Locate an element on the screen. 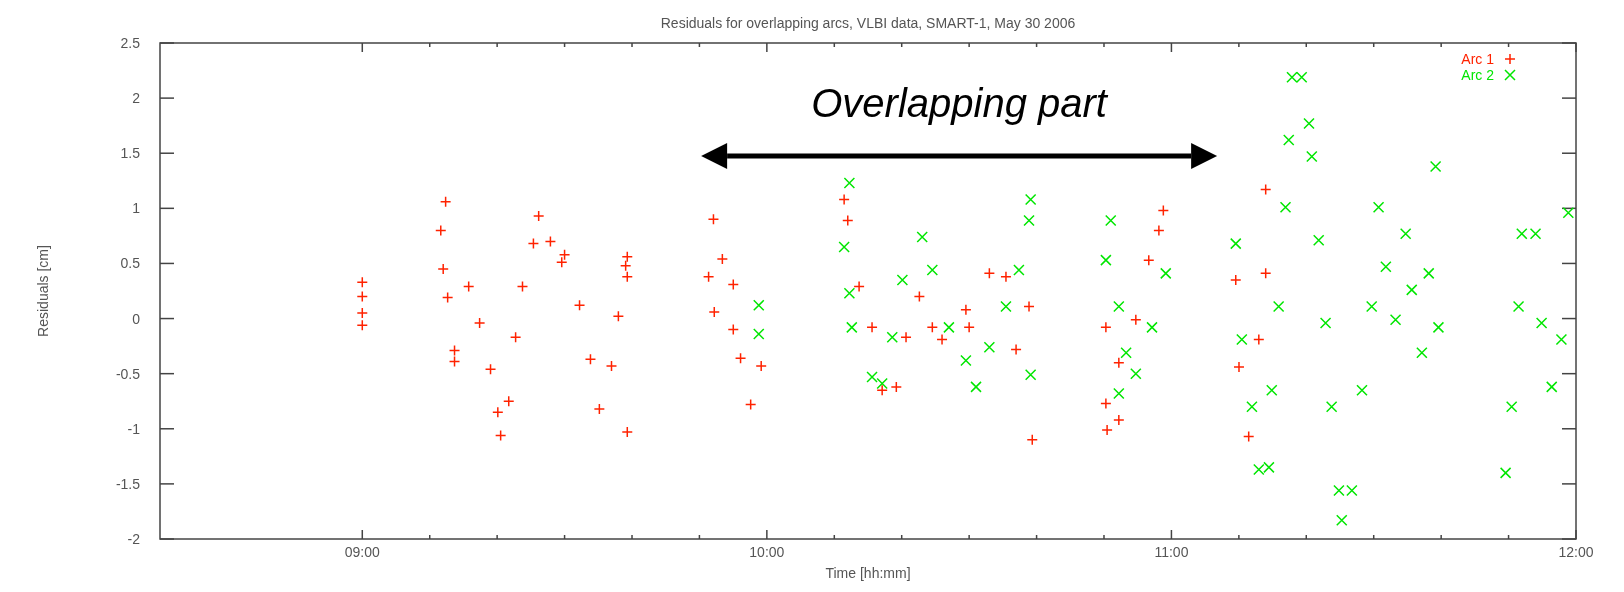 The width and height of the screenshot is (1624, 592). annotation: Overlapping part is located at coordinates (960, 103).